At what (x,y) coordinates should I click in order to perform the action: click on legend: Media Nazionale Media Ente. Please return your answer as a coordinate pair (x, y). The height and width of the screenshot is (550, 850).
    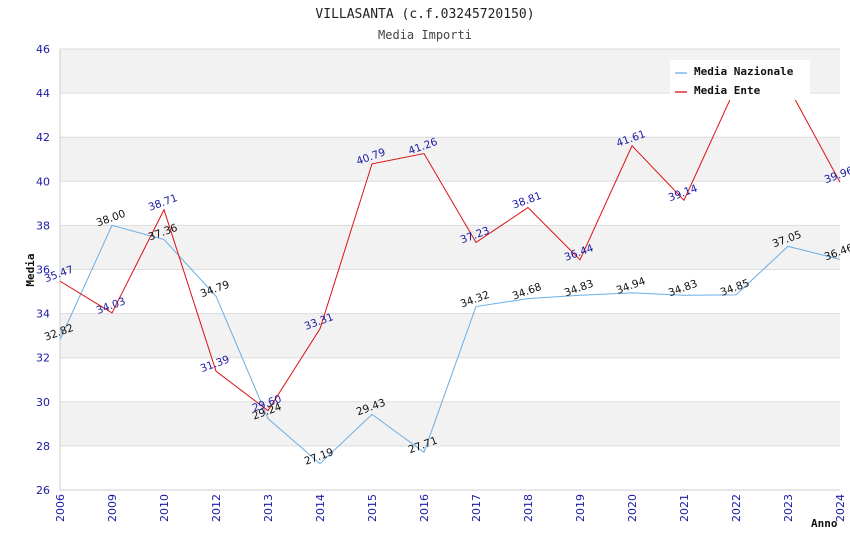
    Looking at the image, I should click on (740, 80).